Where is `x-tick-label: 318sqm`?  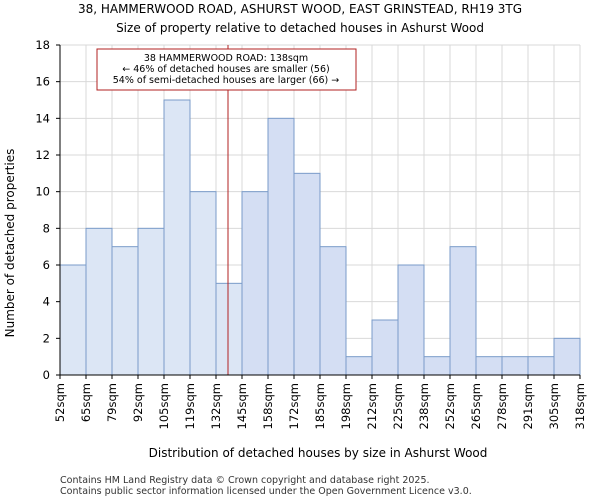
x-tick-label: 318sqm is located at coordinates (580, 406).